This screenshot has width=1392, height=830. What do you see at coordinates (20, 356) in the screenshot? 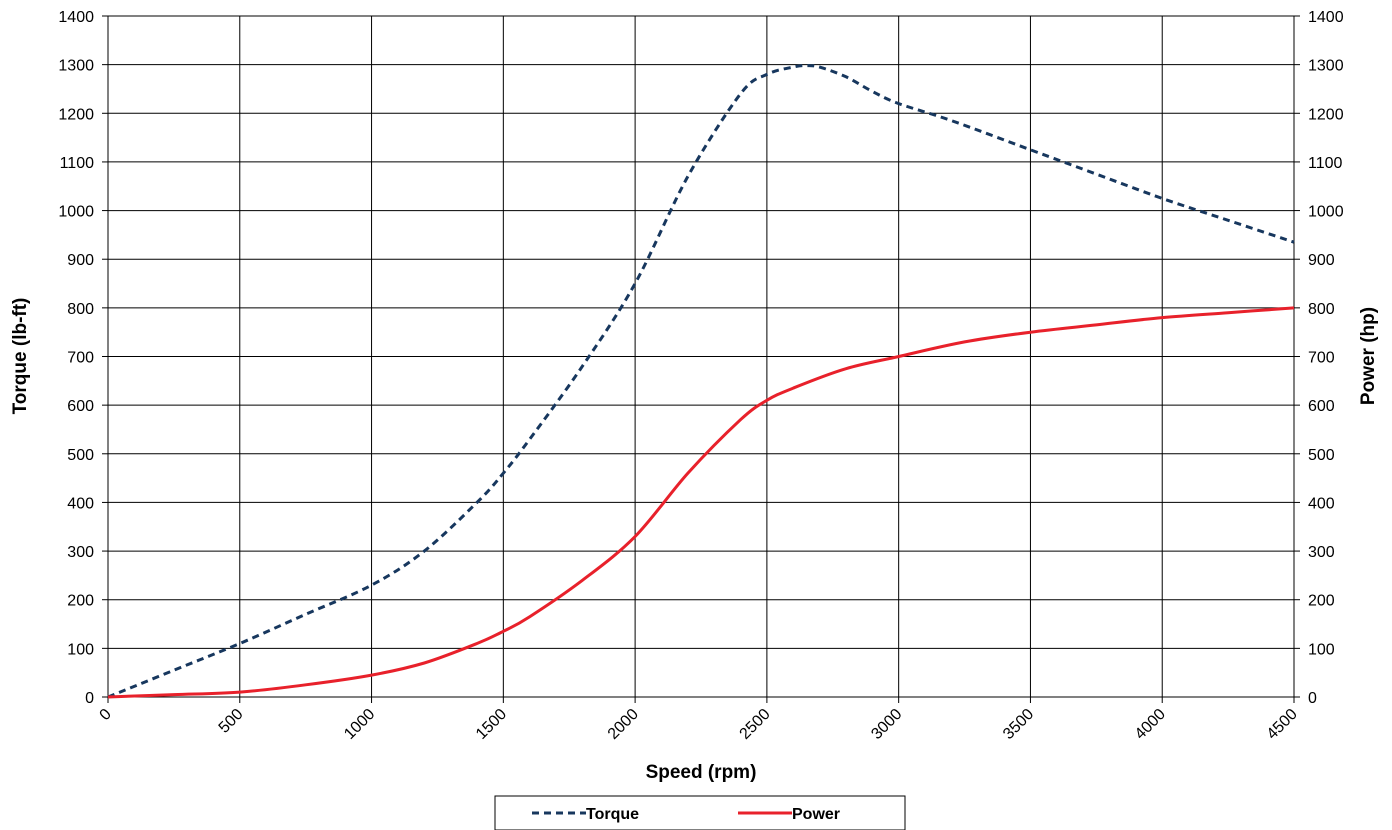
I see `left-axis-title: Torque (lb-ft)` at bounding box center [20, 356].